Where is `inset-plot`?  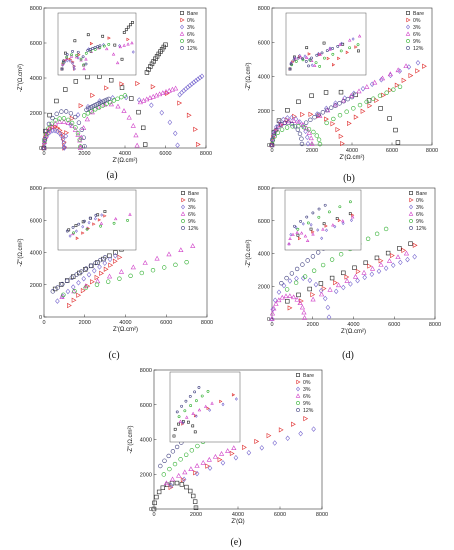
inset-plot is located at coordinates (326, 44).